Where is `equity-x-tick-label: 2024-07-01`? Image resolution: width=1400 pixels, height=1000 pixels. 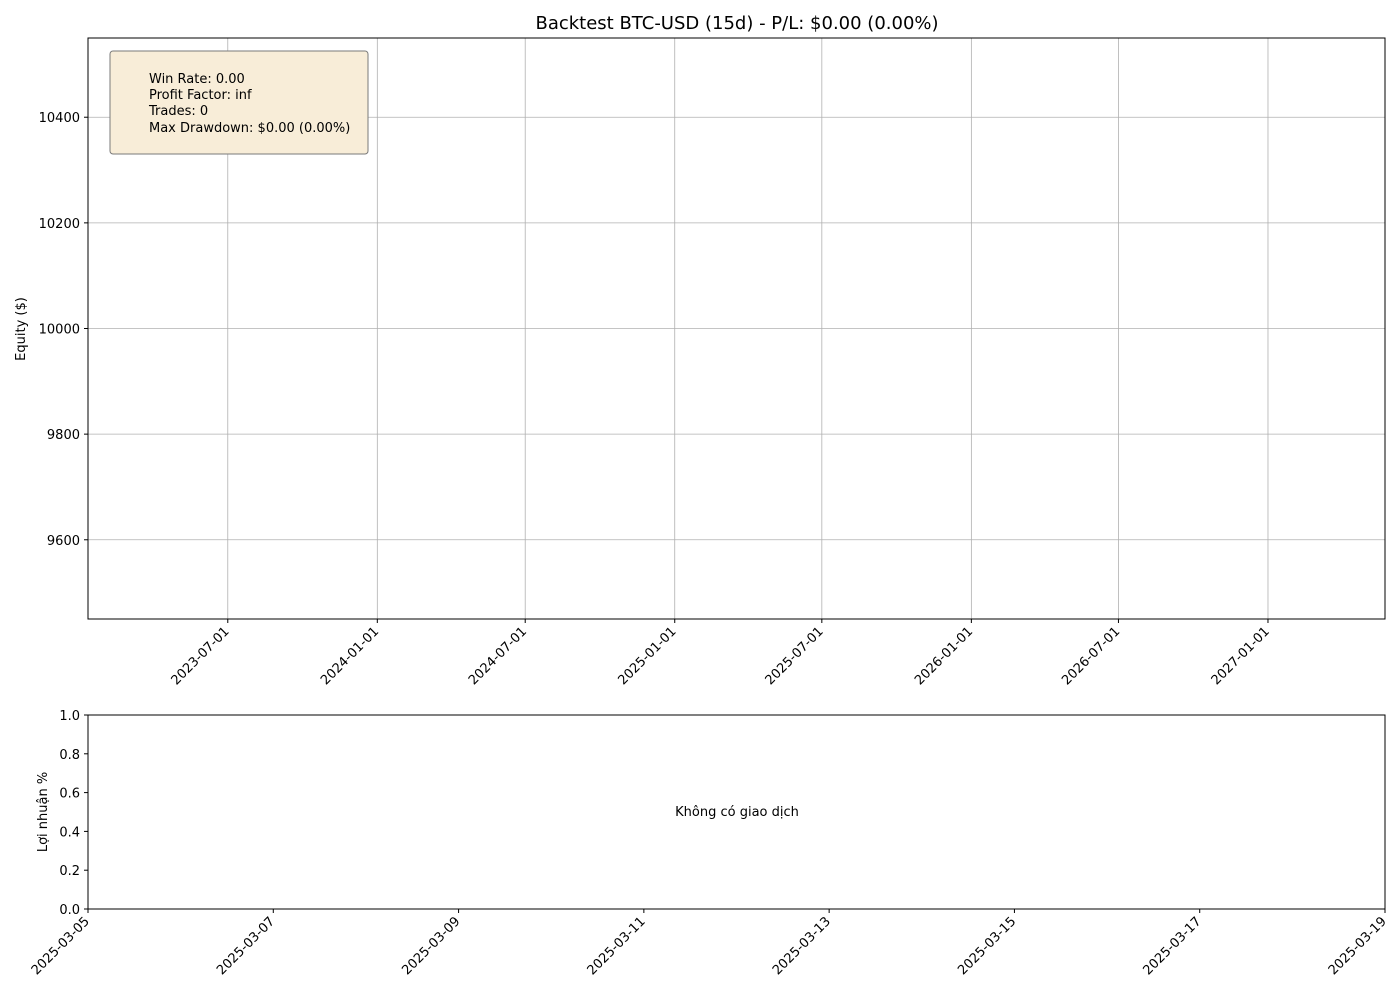
equity-x-tick-label: 2024-07-01 is located at coordinates (498, 656).